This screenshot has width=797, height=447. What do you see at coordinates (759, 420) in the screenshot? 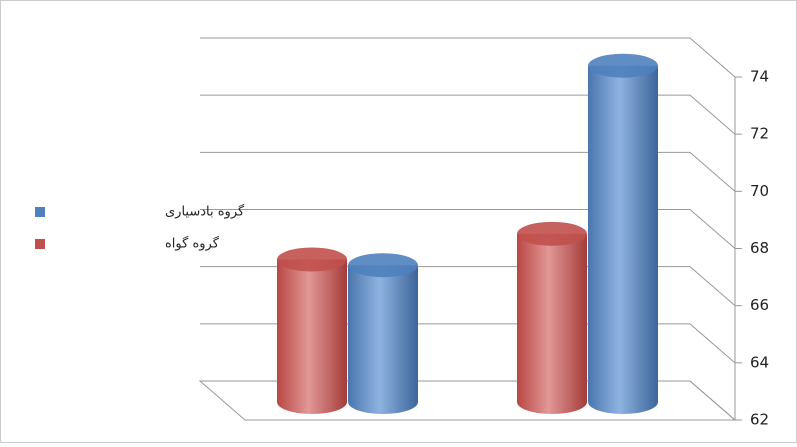
I see `y-tick-label: 62` at bounding box center [759, 420].